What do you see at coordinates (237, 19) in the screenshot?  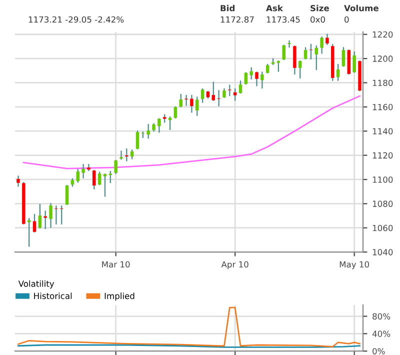 I see `text: 1172.87` at bounding box center [237, 19].